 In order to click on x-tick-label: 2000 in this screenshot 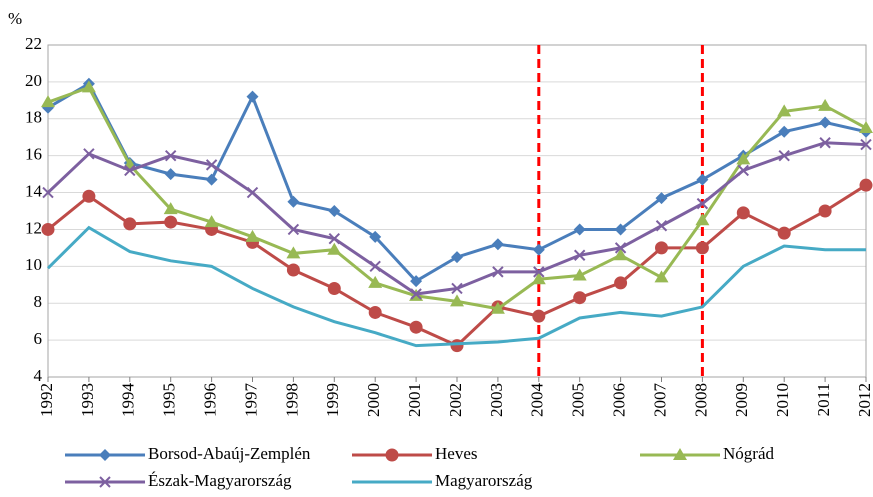, I will do `click(373, 400)`.